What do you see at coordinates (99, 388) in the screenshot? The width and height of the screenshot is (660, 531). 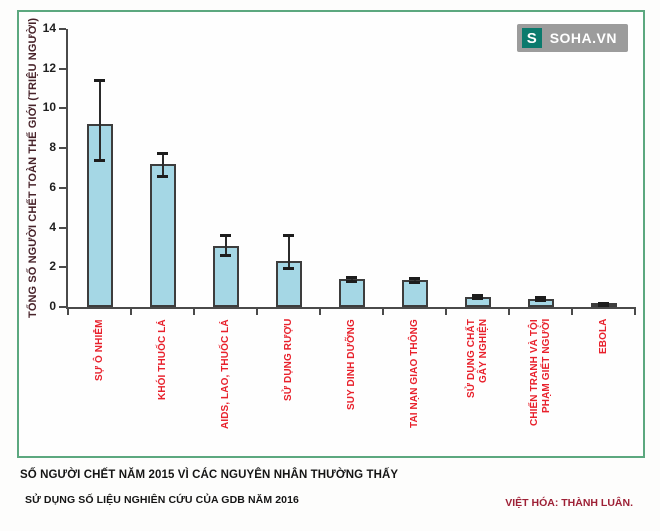 I see `x-label-slot: SỰ Ô NHIỄM` at bounding box center [99, 388].